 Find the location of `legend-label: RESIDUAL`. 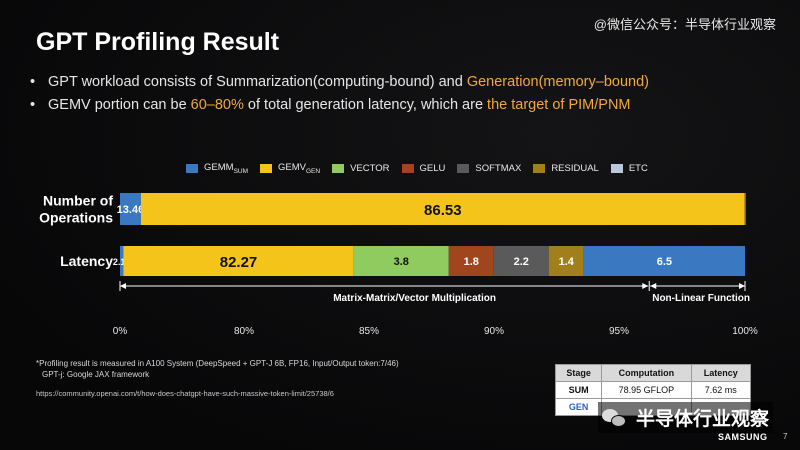

legend-label: RESIDUAL is located at coordinates (575, 168).